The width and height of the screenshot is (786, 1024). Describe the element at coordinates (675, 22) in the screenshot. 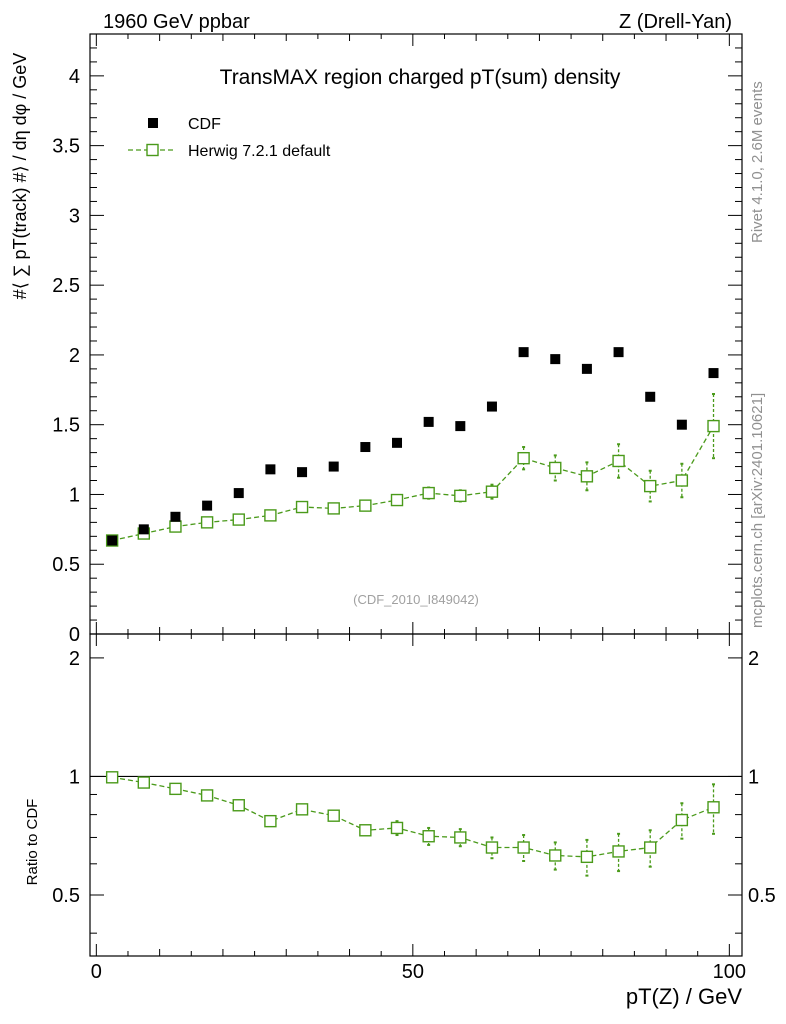

I see `header-right: Z (Drell-Yan)` at that location.